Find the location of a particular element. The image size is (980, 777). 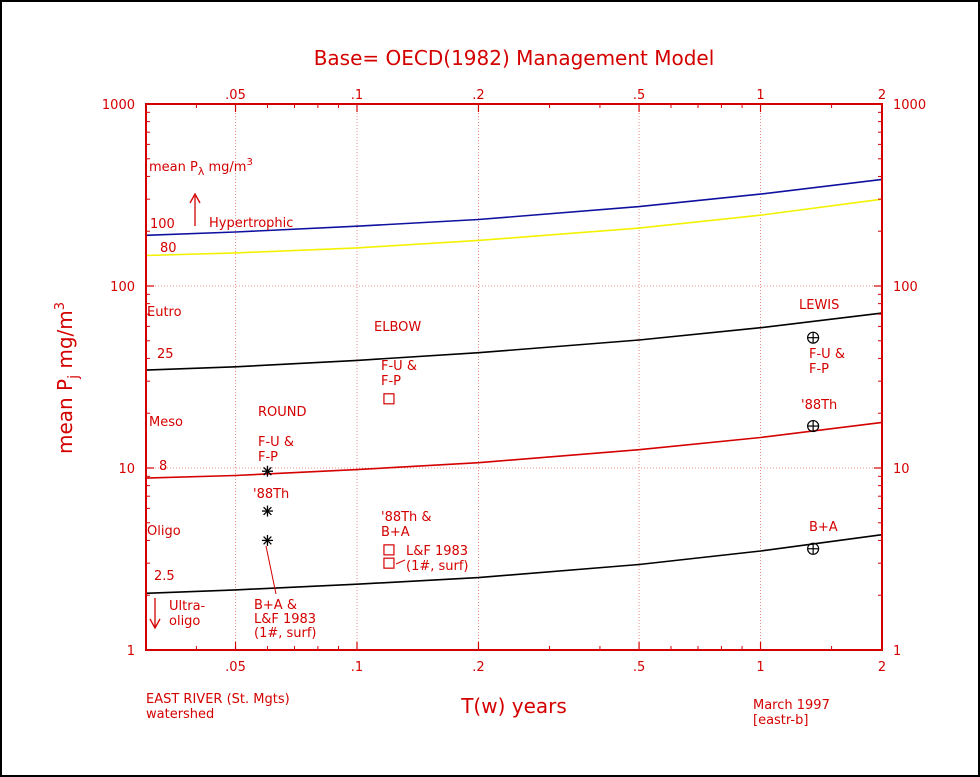

lewis-fu-line2: F-P is located at coordinates (819, 369).